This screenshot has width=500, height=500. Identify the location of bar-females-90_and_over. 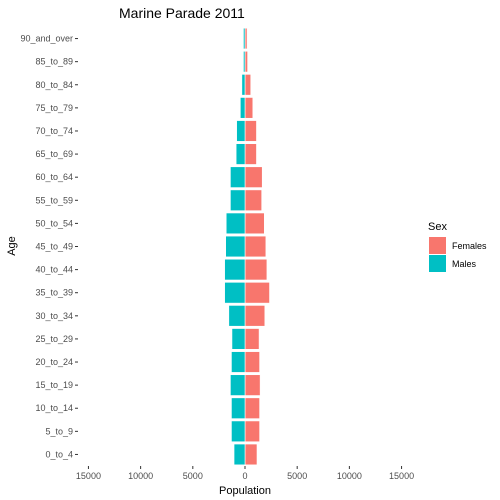
(246, 38).